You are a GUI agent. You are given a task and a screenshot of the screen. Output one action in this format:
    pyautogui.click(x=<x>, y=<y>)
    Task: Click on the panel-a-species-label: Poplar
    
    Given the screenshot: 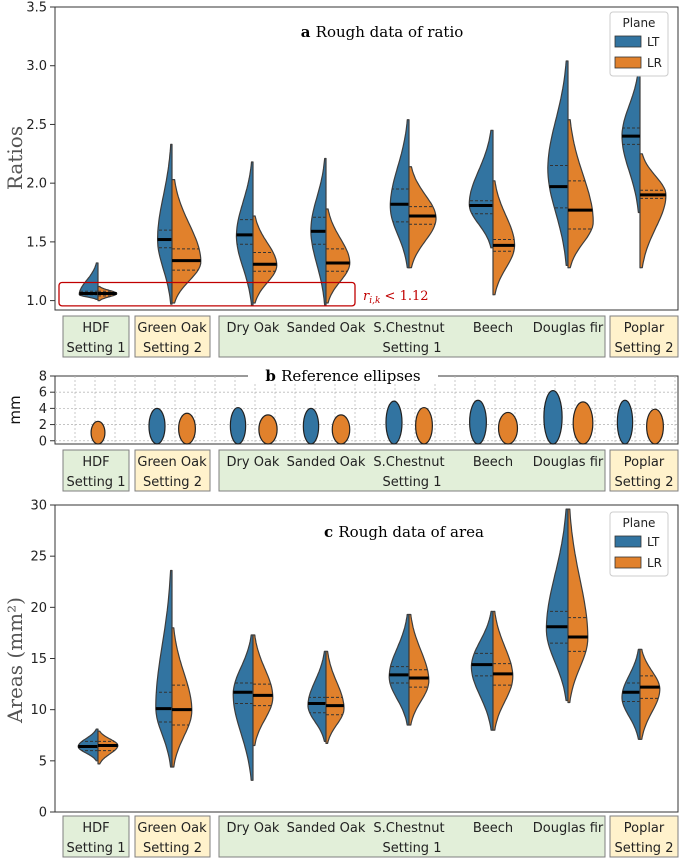 What is the action you would take?
    pyautogui.click(x=644, y=328)
    